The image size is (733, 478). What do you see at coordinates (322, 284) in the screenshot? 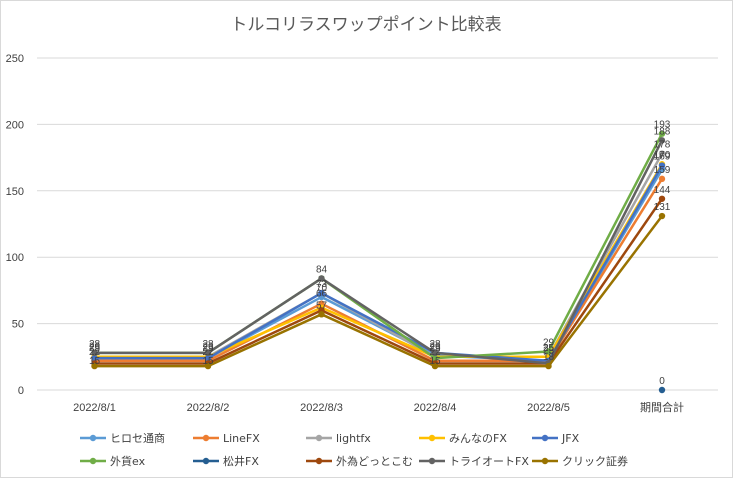
I see `data-label: 73` at bounding box center [322, 284].